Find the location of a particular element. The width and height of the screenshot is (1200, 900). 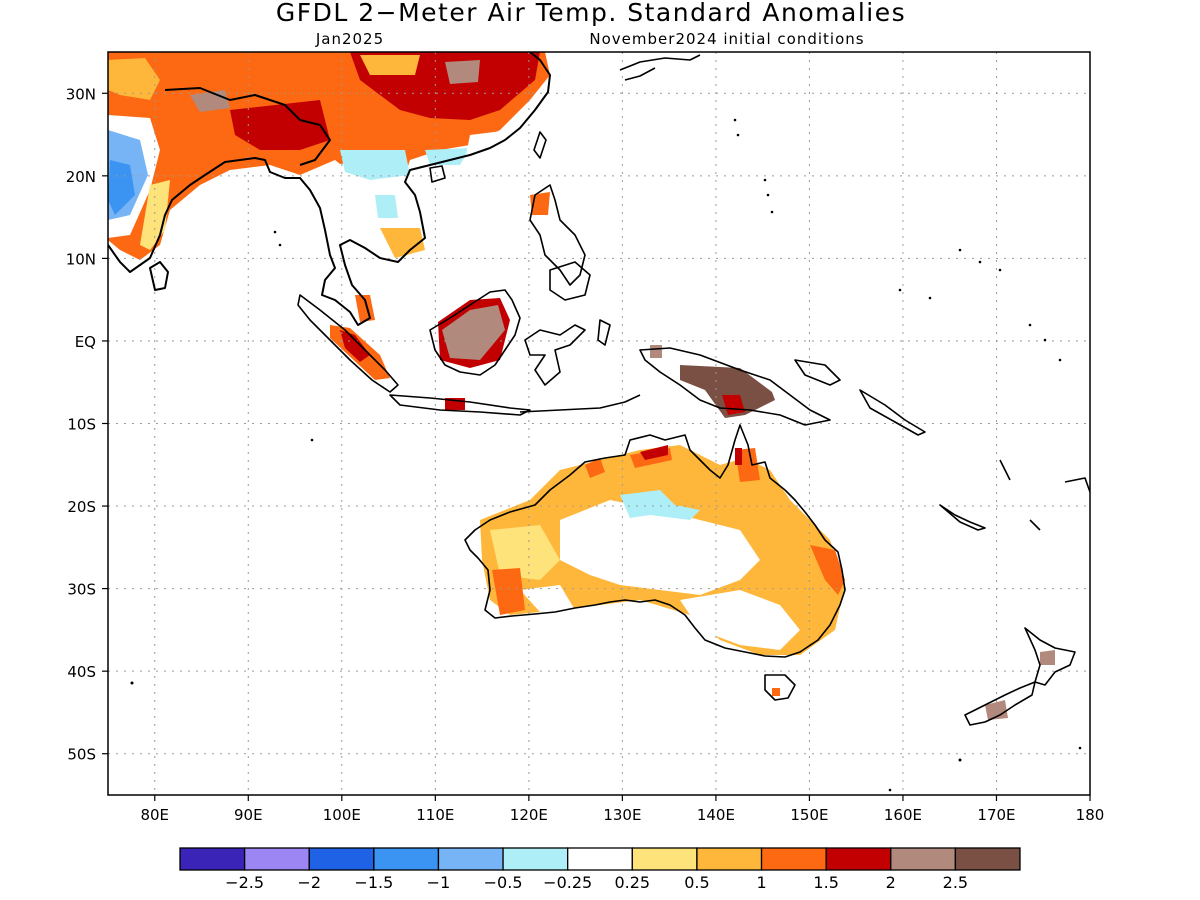

anomaly-australia-north-red is located at coordinates (654, 452).